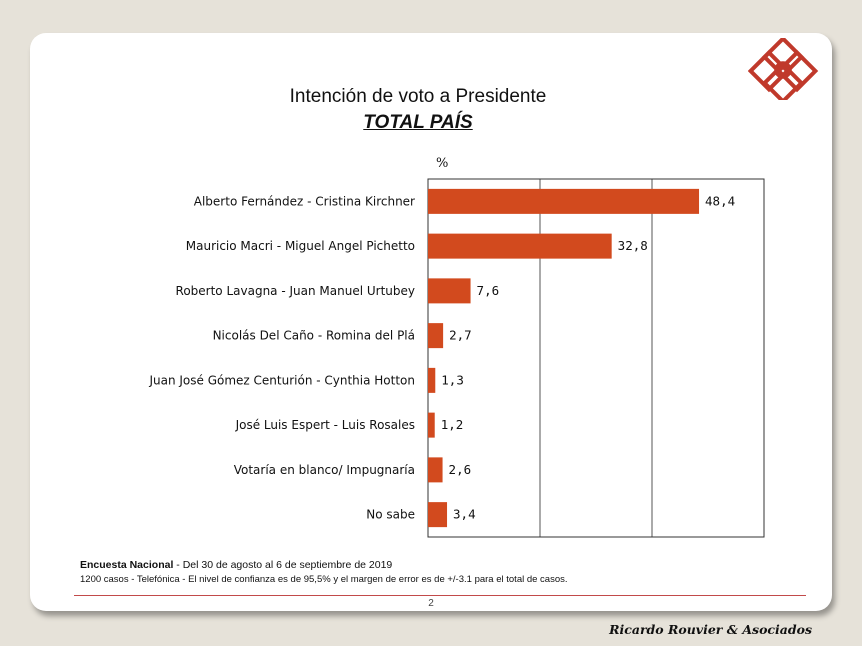 Image resolution: width=862 pixels, height=646 pixels. What do you see at coordinates (304, 201) in the screenshot?
I see `category-label: Alberto Fernández - Cristina Kirchner` at bounding box center [304, 201].